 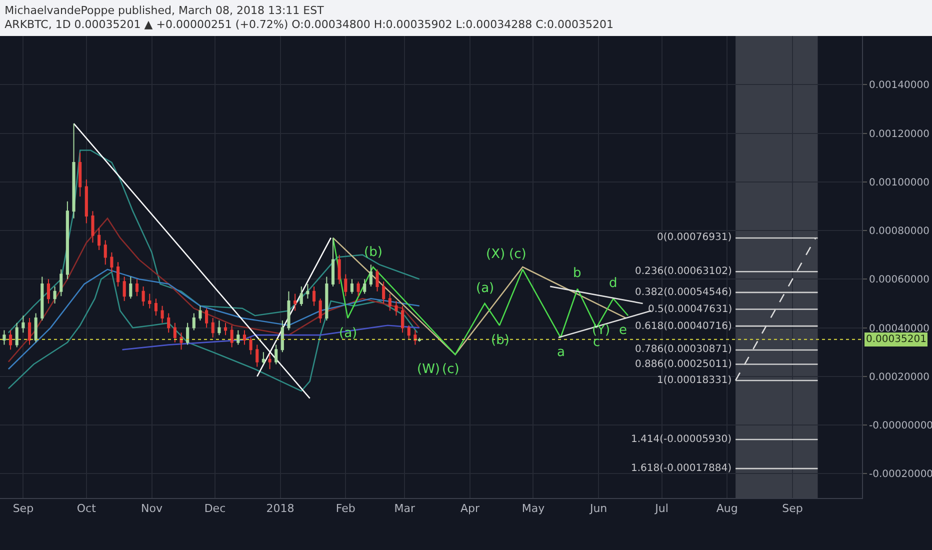 I want to click on x-tick-label: Oct, so click(x=86, y=509).